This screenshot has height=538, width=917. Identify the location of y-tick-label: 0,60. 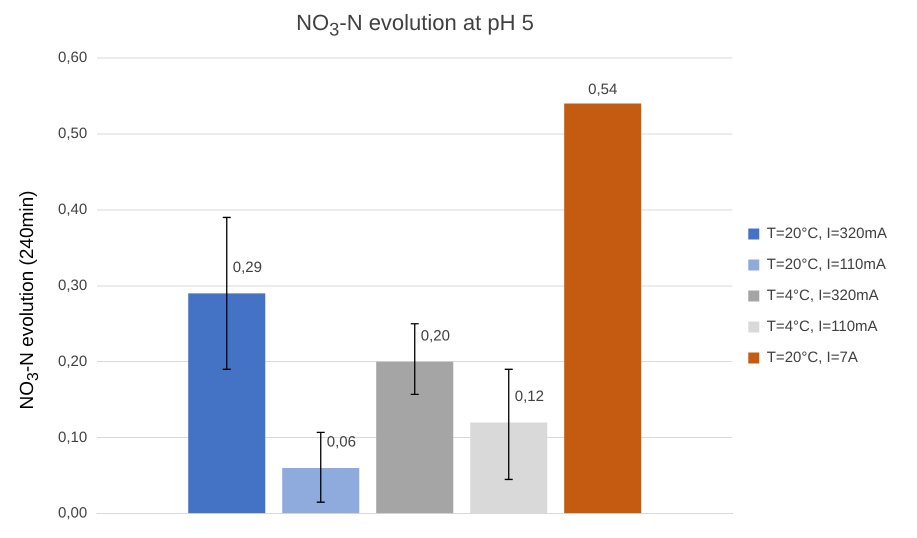
(73, 57).